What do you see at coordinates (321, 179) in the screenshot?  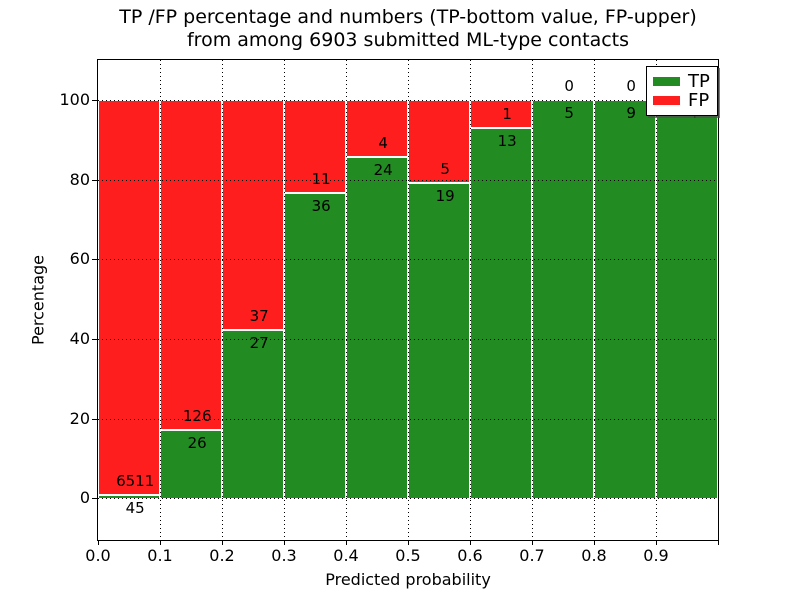 I see `fp-count-label: 11` at bounding box center [321, 179].